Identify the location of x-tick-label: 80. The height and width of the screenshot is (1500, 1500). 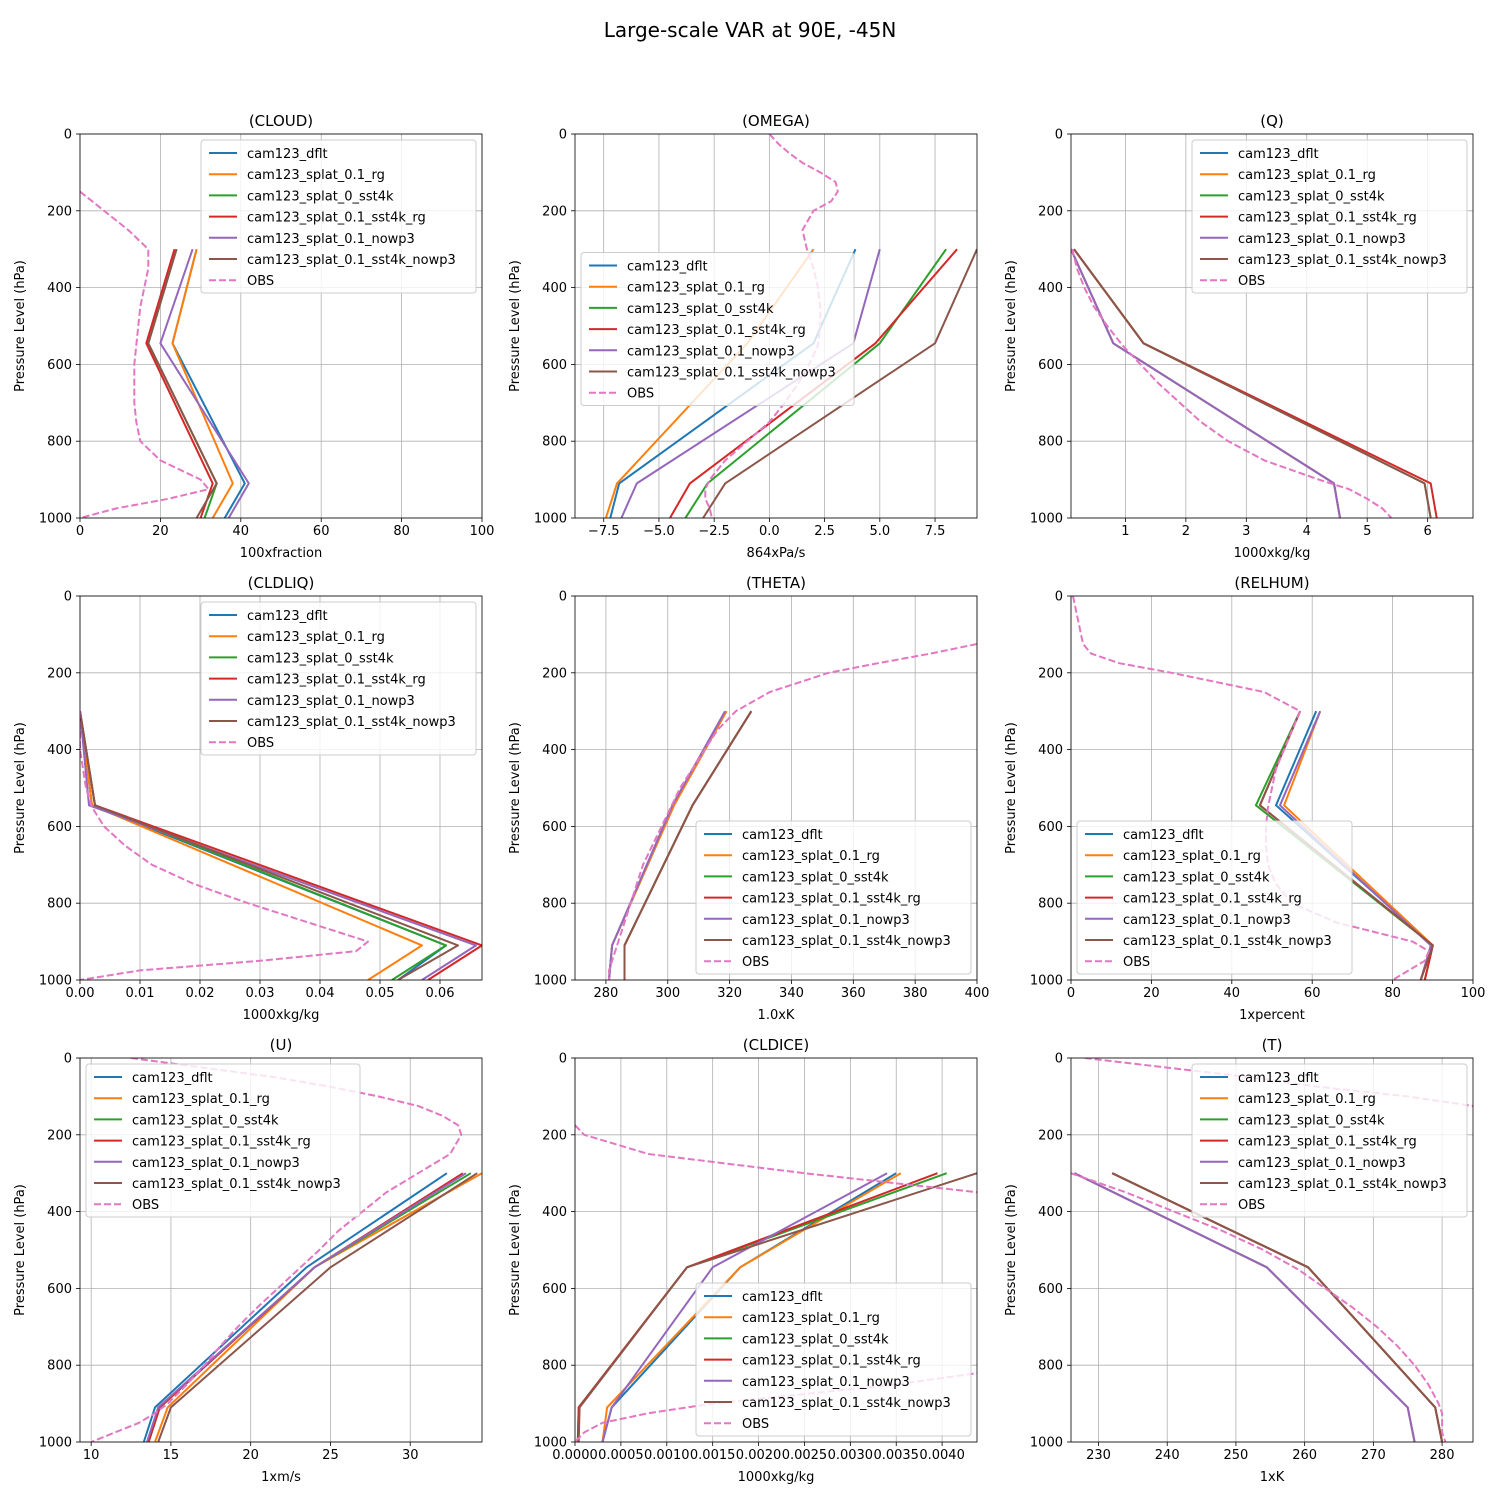
(1392, 993).